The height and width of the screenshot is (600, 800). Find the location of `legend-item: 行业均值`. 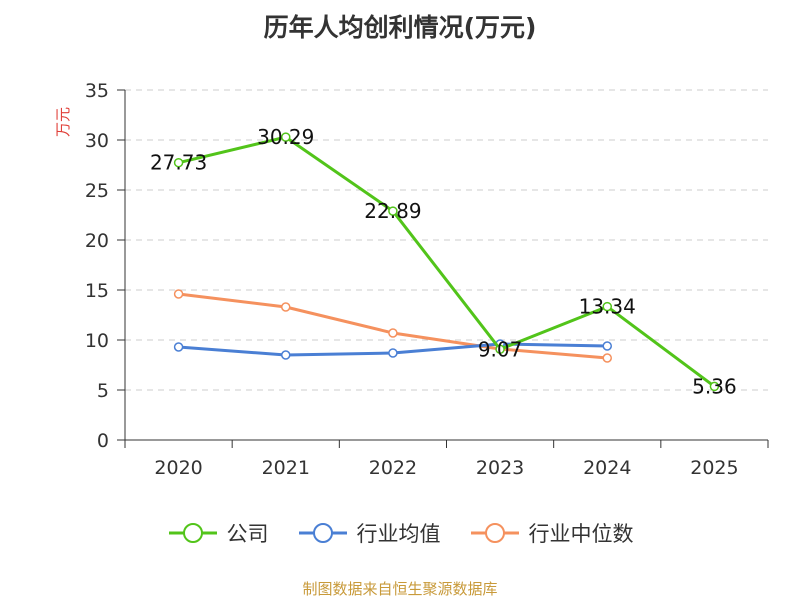

legend-item: 行业均值 is located at coordinates (369, 533).